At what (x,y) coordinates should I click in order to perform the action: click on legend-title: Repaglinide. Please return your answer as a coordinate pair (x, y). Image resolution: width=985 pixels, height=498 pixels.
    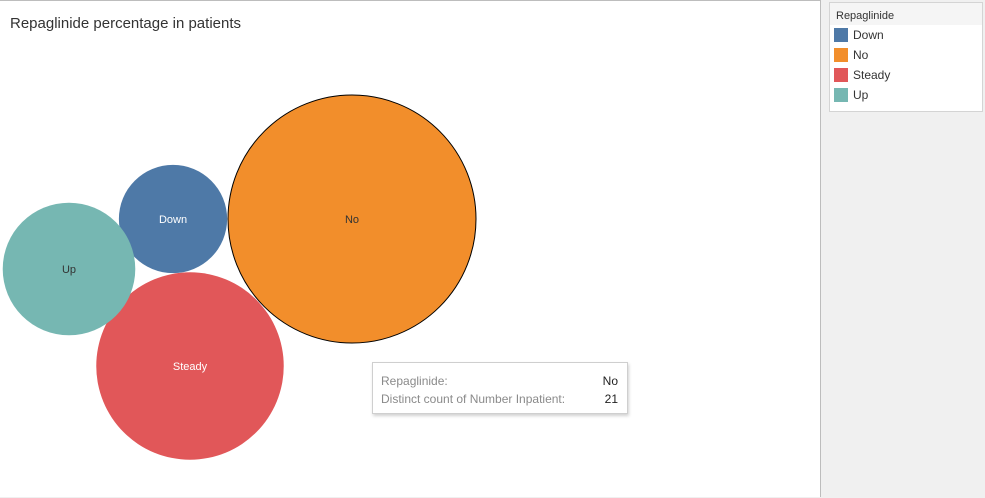
    Looking at the image, I should click on (906, 14).